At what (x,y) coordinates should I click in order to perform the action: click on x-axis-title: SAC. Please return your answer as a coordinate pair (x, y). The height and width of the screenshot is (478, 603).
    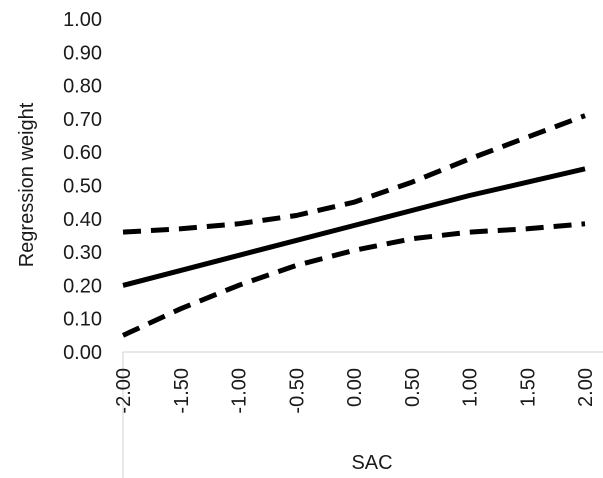
    Looking at the image, I should click on (371, 463).